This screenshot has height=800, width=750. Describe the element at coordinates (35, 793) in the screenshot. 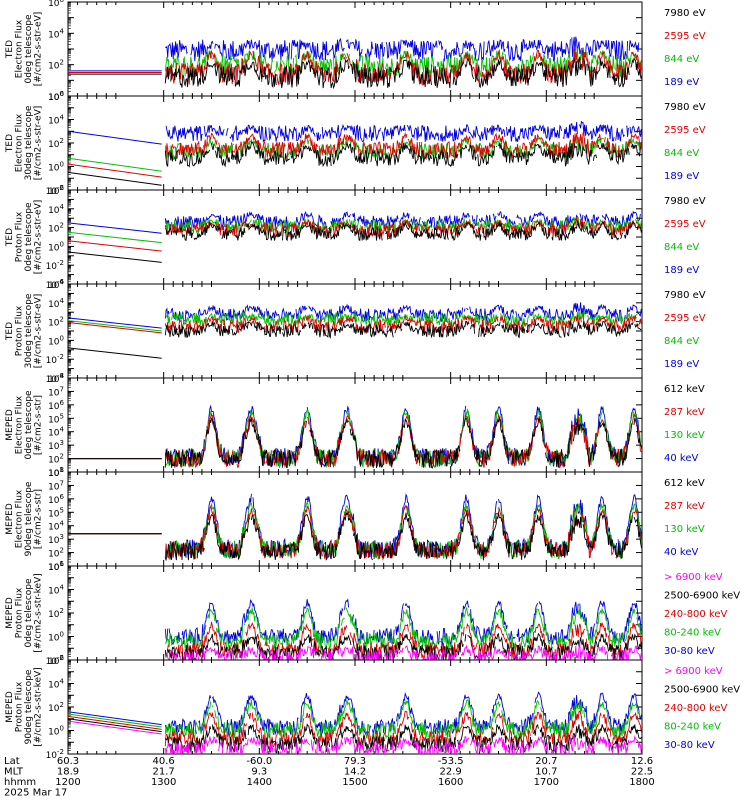

I see `footer-date: 2025 Mar 17` at that location.